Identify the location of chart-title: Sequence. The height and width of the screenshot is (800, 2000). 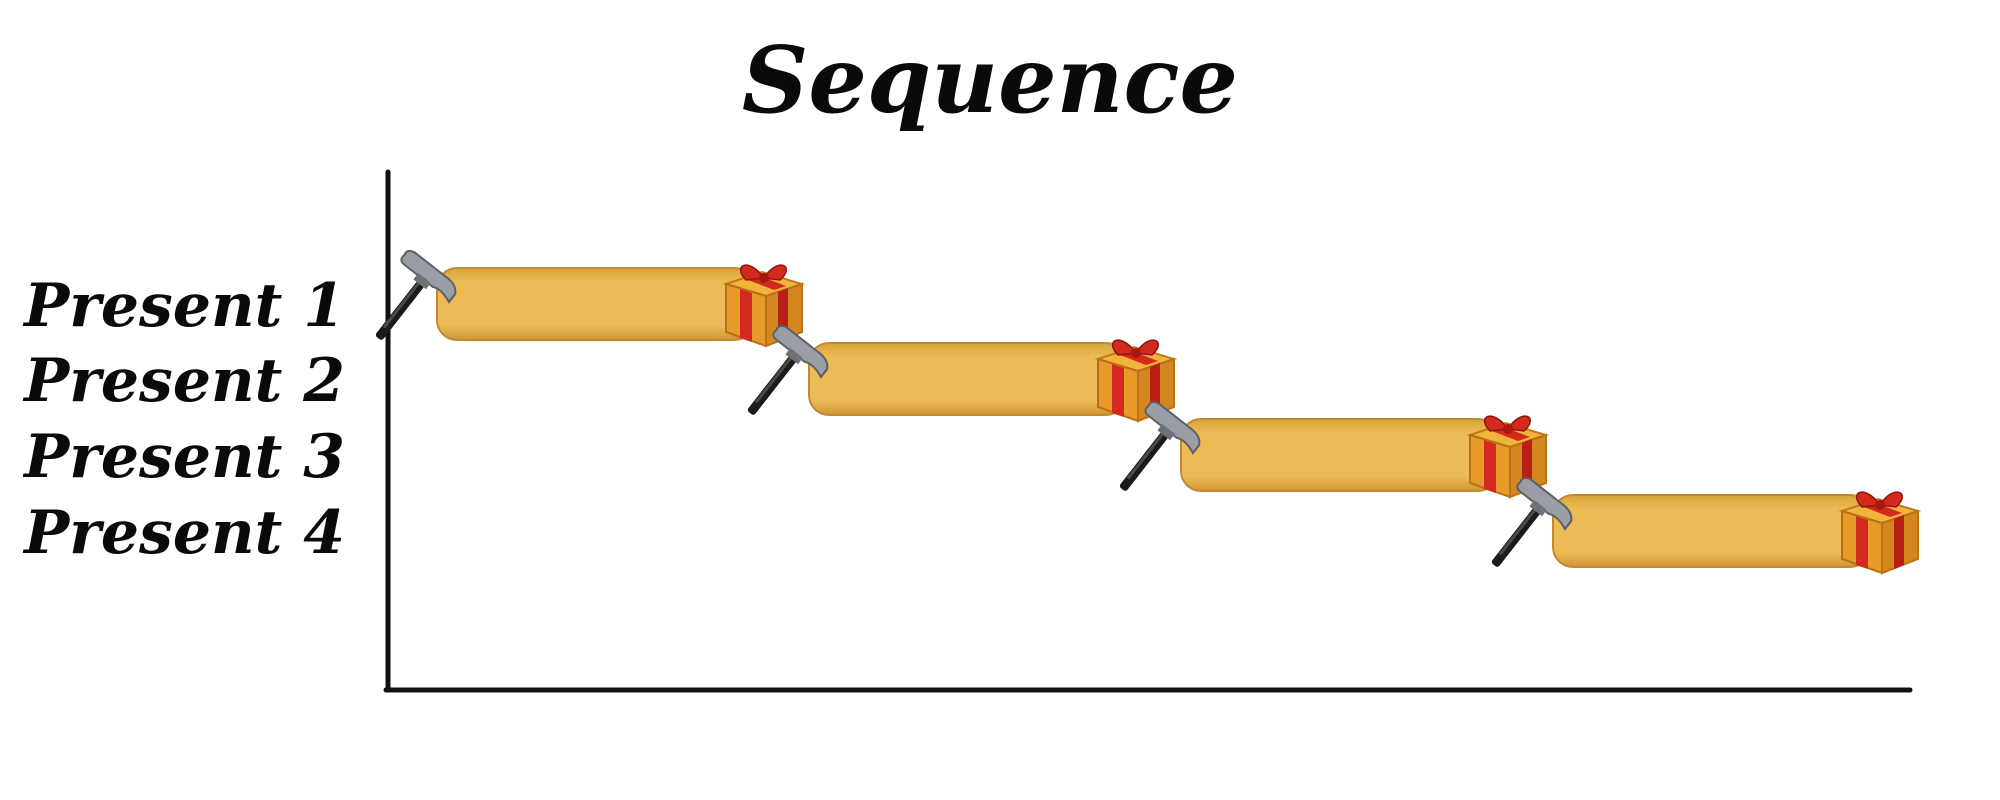
(990, 80).